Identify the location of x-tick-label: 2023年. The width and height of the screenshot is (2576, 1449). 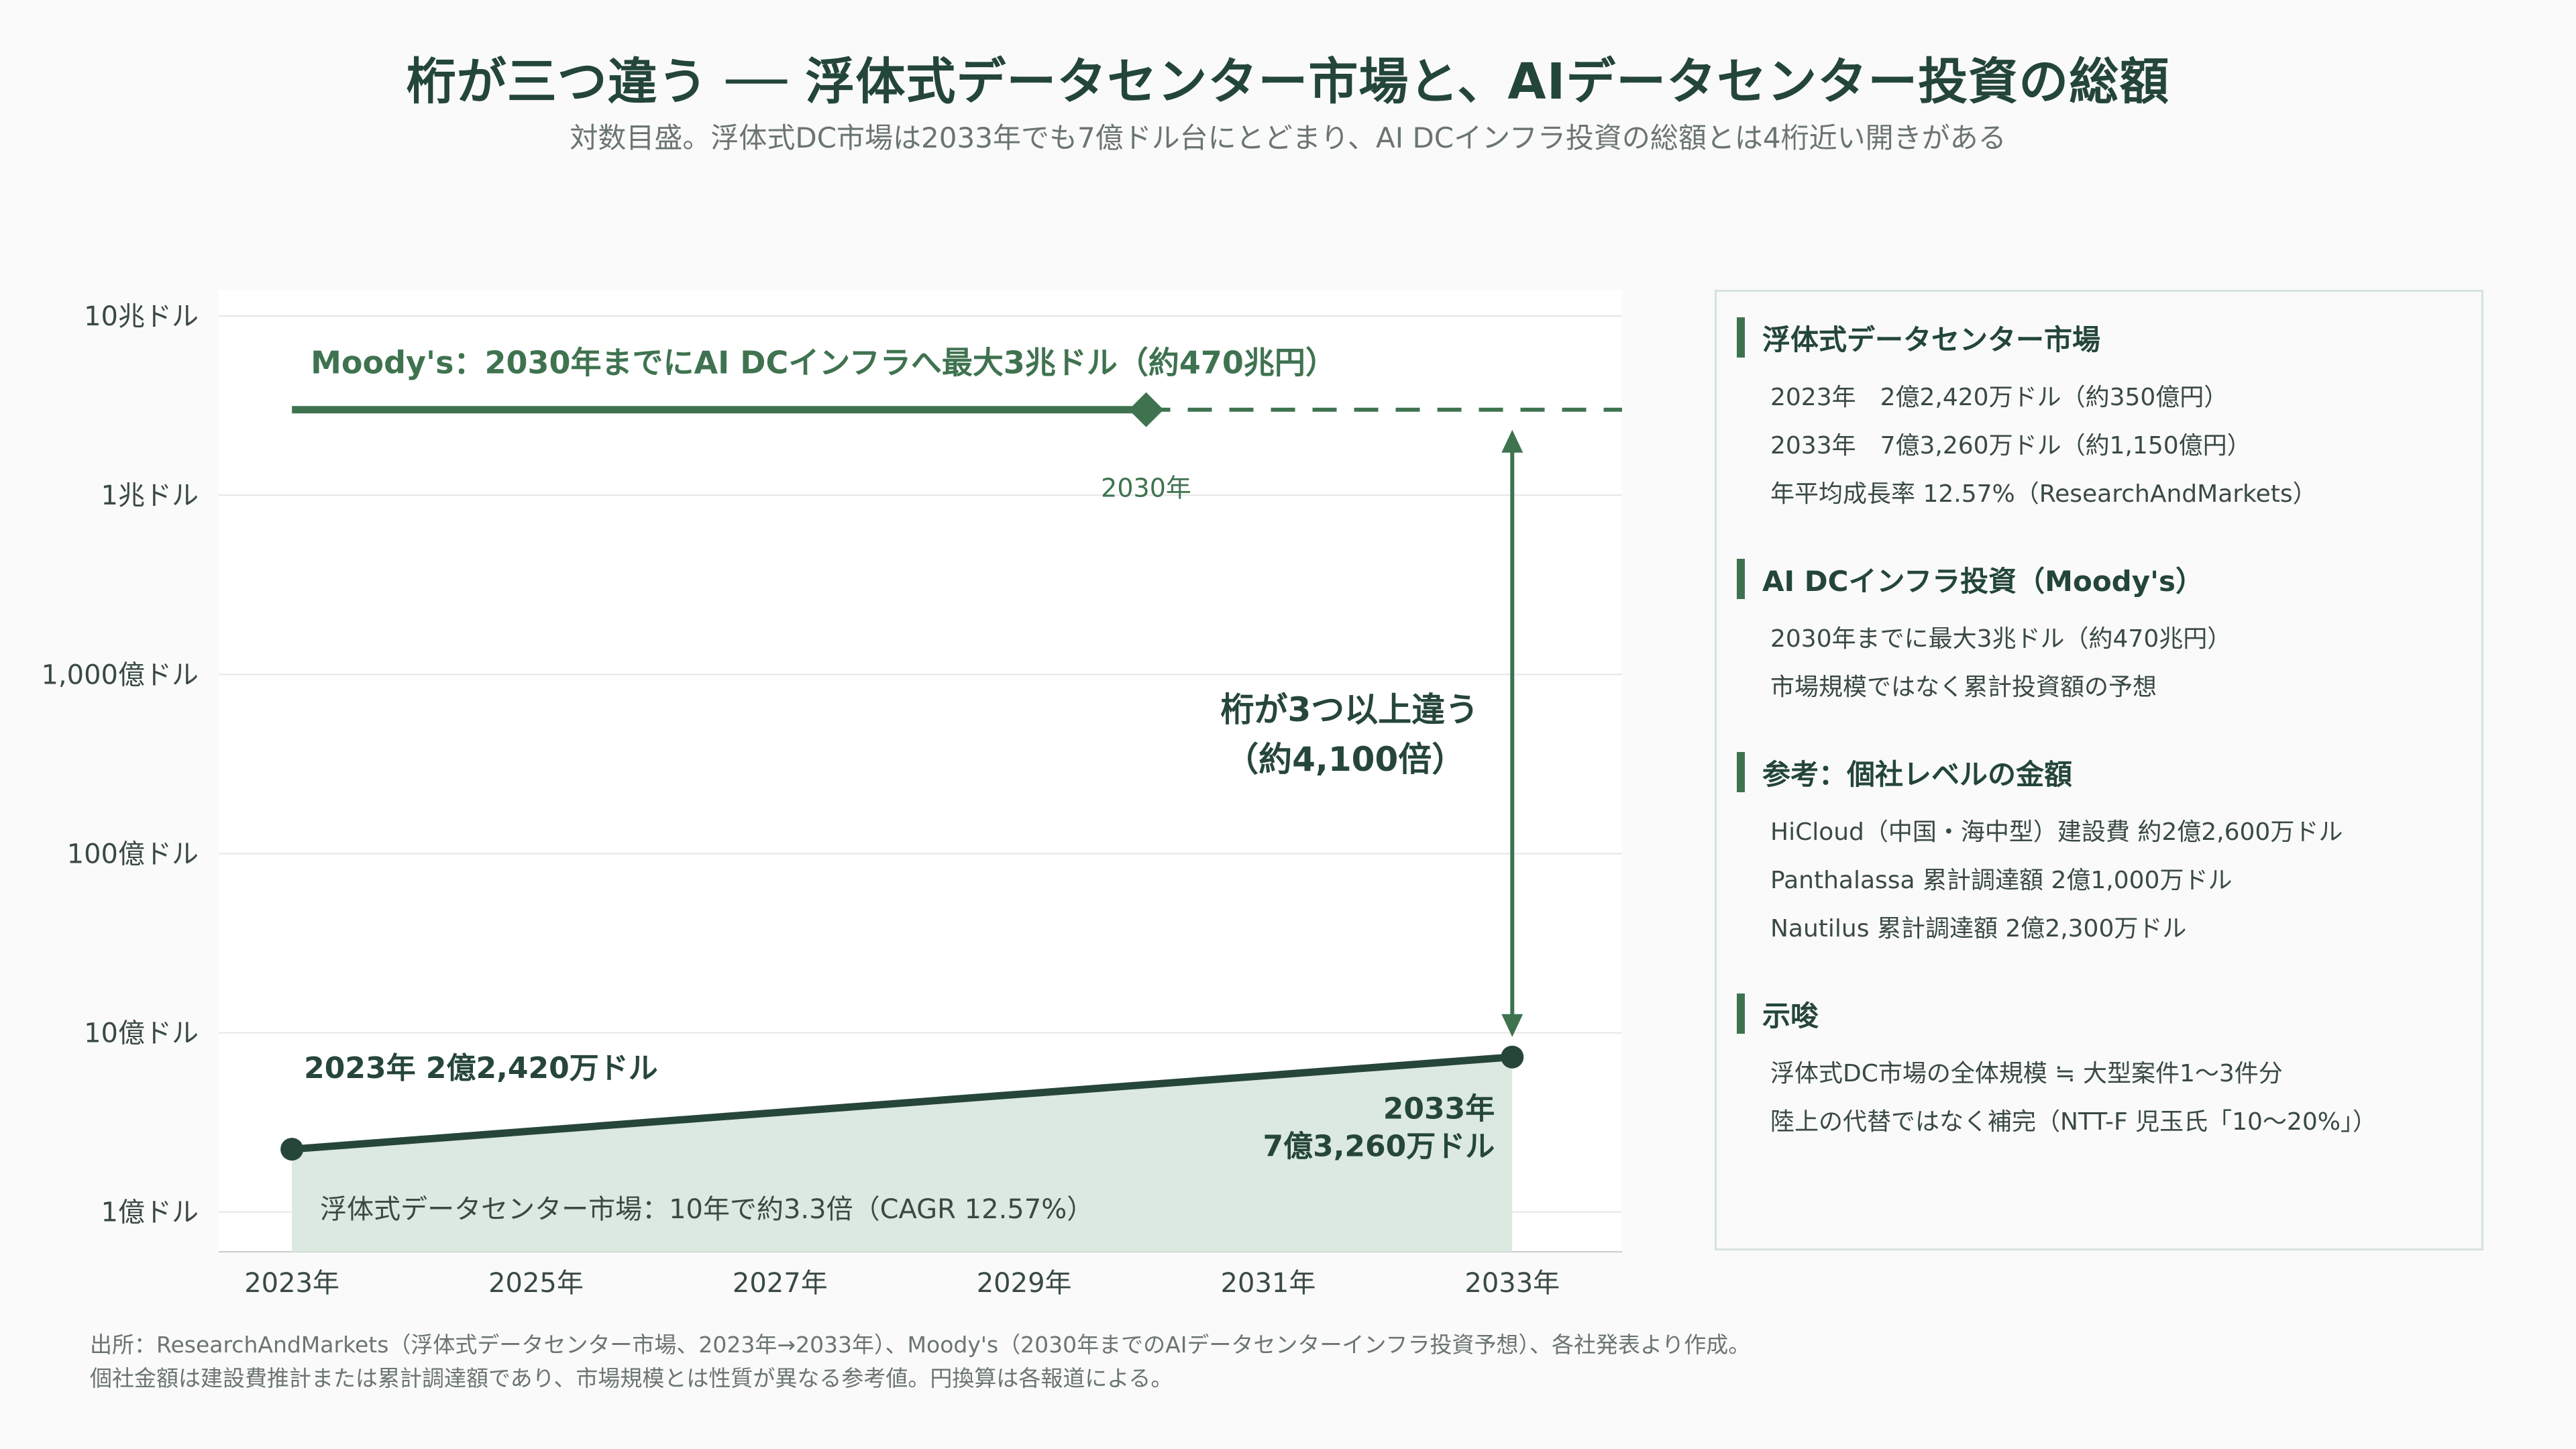
(291, 1283).